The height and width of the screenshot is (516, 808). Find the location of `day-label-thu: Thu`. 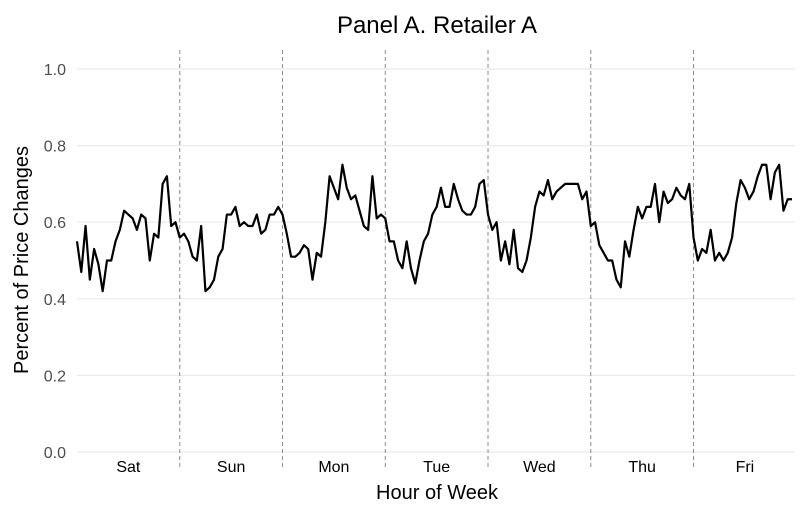

day-label-thu: Thu is located at coordinates (642, 467).